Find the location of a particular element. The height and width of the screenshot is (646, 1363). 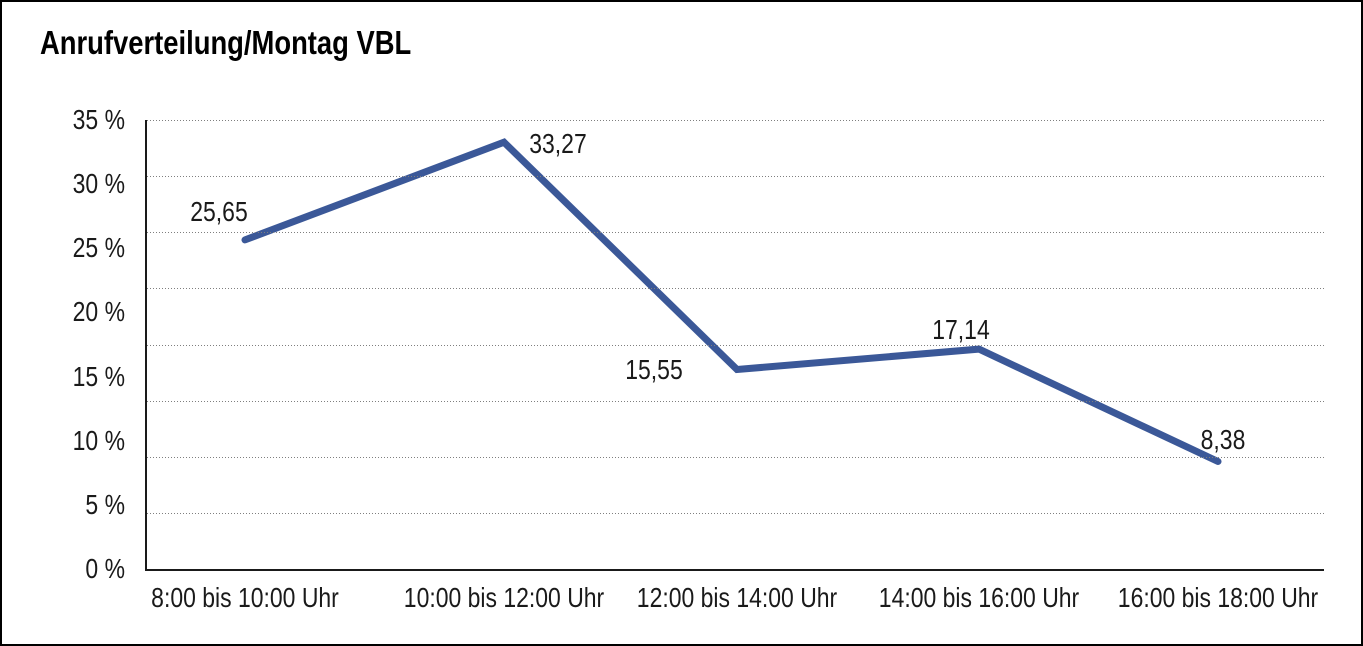

data-point-label: 17,14 is located at coordinates (961, 329).